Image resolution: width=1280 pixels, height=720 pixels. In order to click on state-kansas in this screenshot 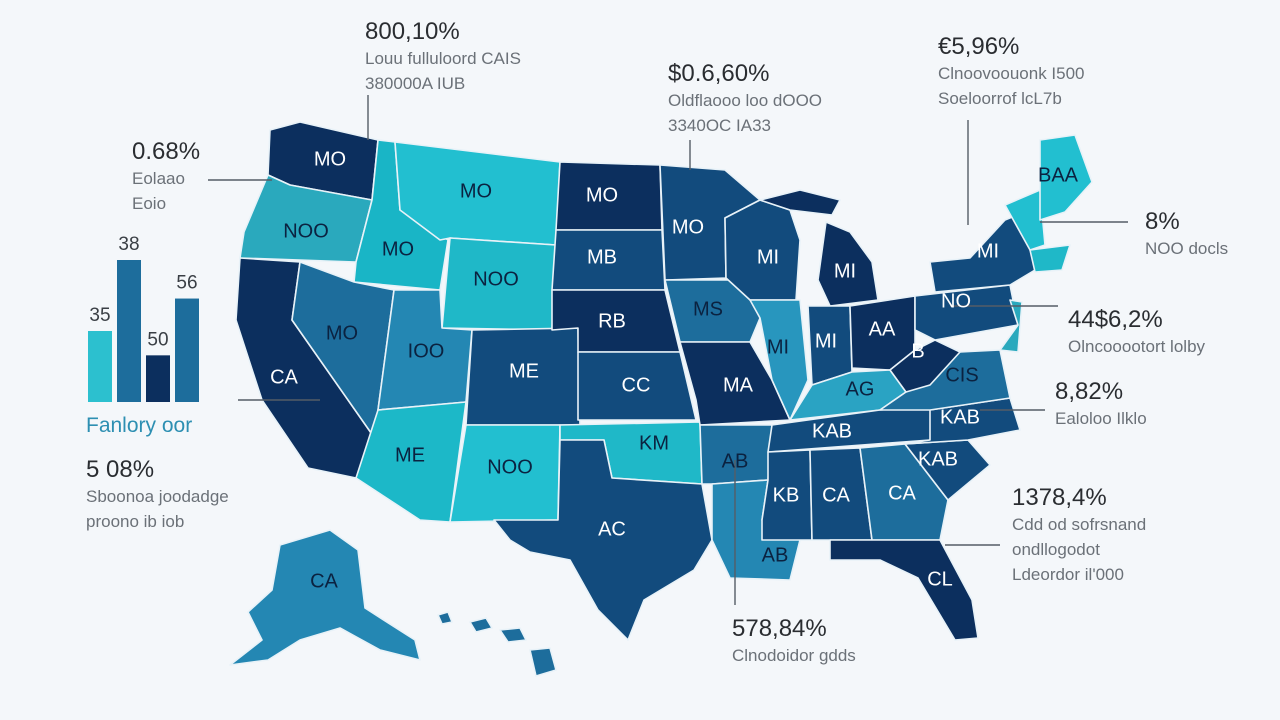, I will do `click(637, 386)`.